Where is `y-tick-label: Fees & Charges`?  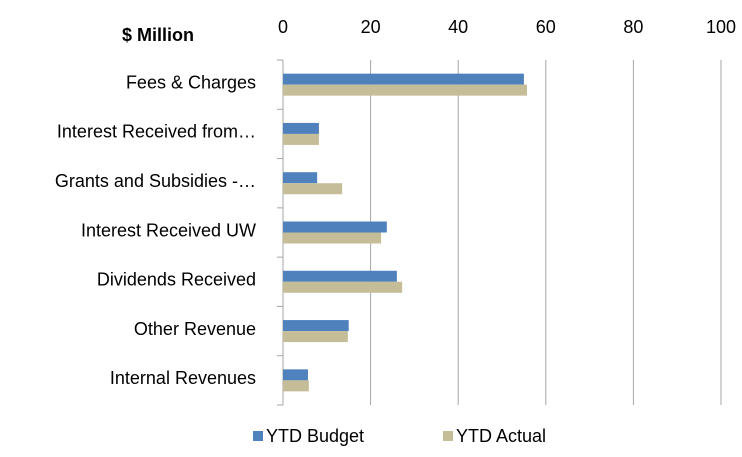 y-tick-label: Fees & Charges is located at coordinates (191, 82).